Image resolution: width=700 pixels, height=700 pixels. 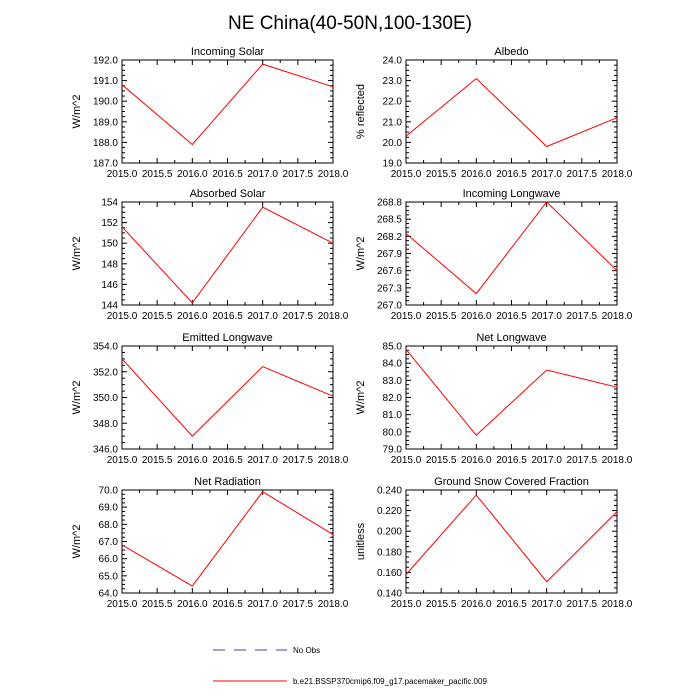 What do you see at coordinates (393, 122) in the screenshot?
I see `y-tick-label: 21.0` at bounding box center [393, 122].